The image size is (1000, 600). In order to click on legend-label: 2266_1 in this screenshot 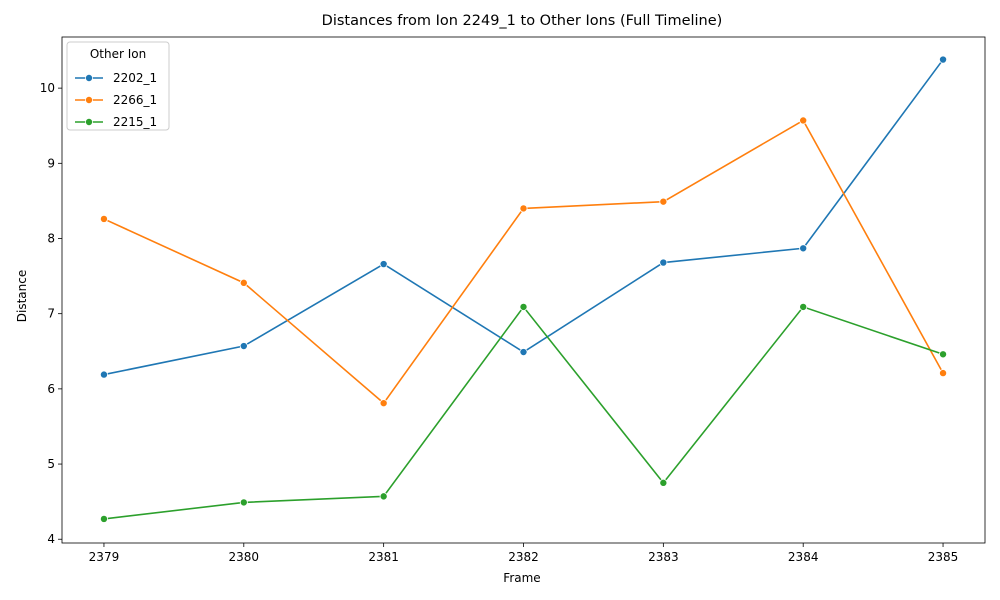, I will do `click(135, 100)`.